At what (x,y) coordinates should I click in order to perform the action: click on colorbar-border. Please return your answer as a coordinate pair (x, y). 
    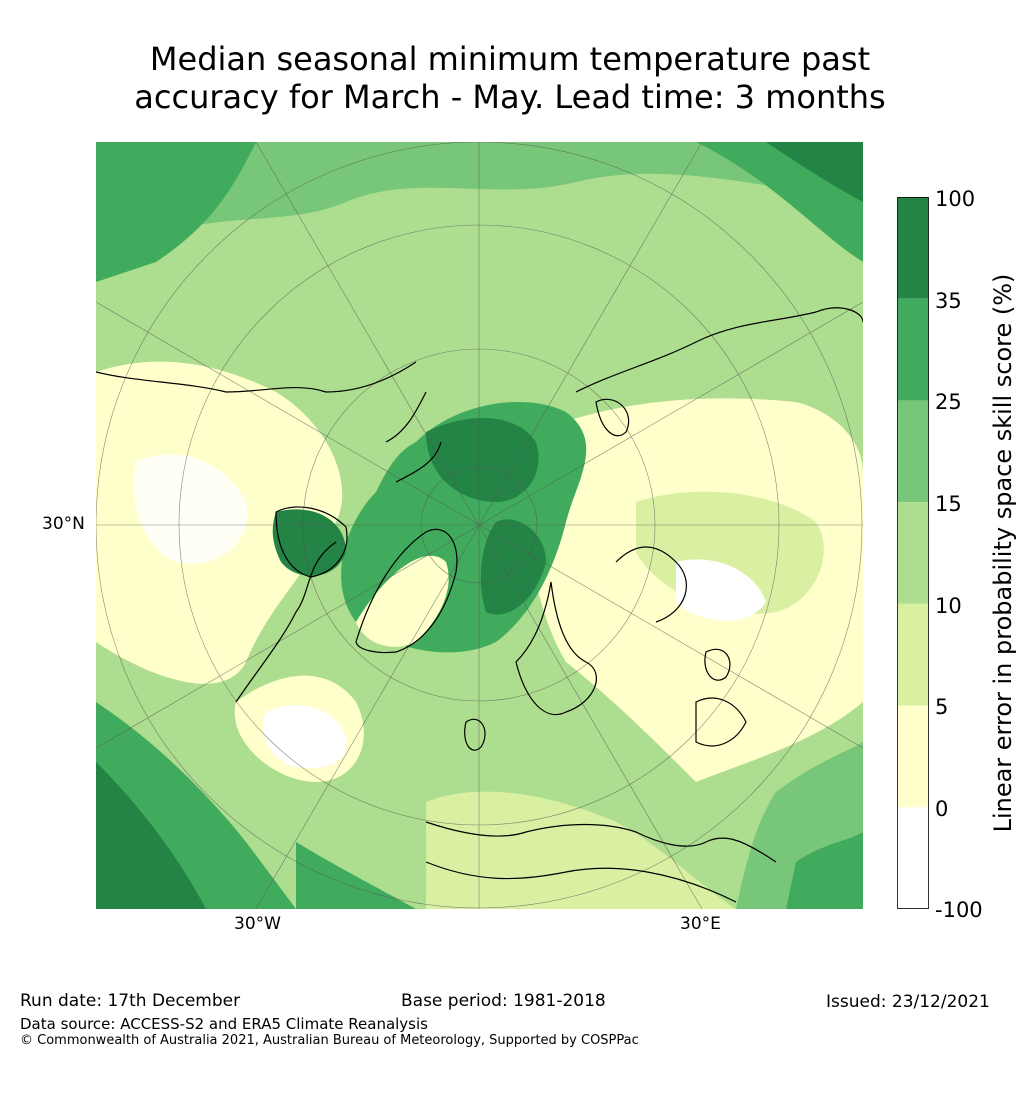
    Looking at the image, I should click on (913, 553).